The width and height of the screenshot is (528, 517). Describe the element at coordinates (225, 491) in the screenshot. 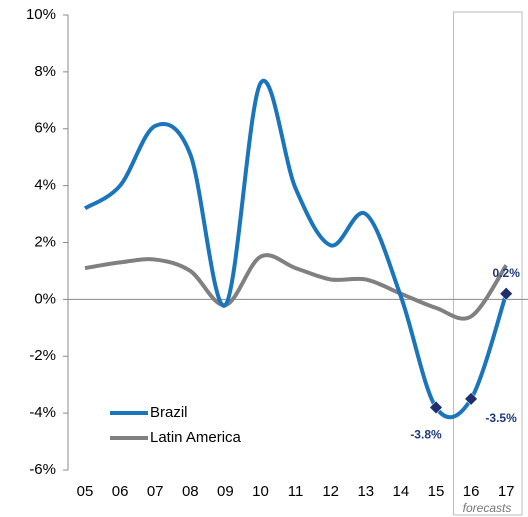

I see `x-tick-label: 09` at that location.